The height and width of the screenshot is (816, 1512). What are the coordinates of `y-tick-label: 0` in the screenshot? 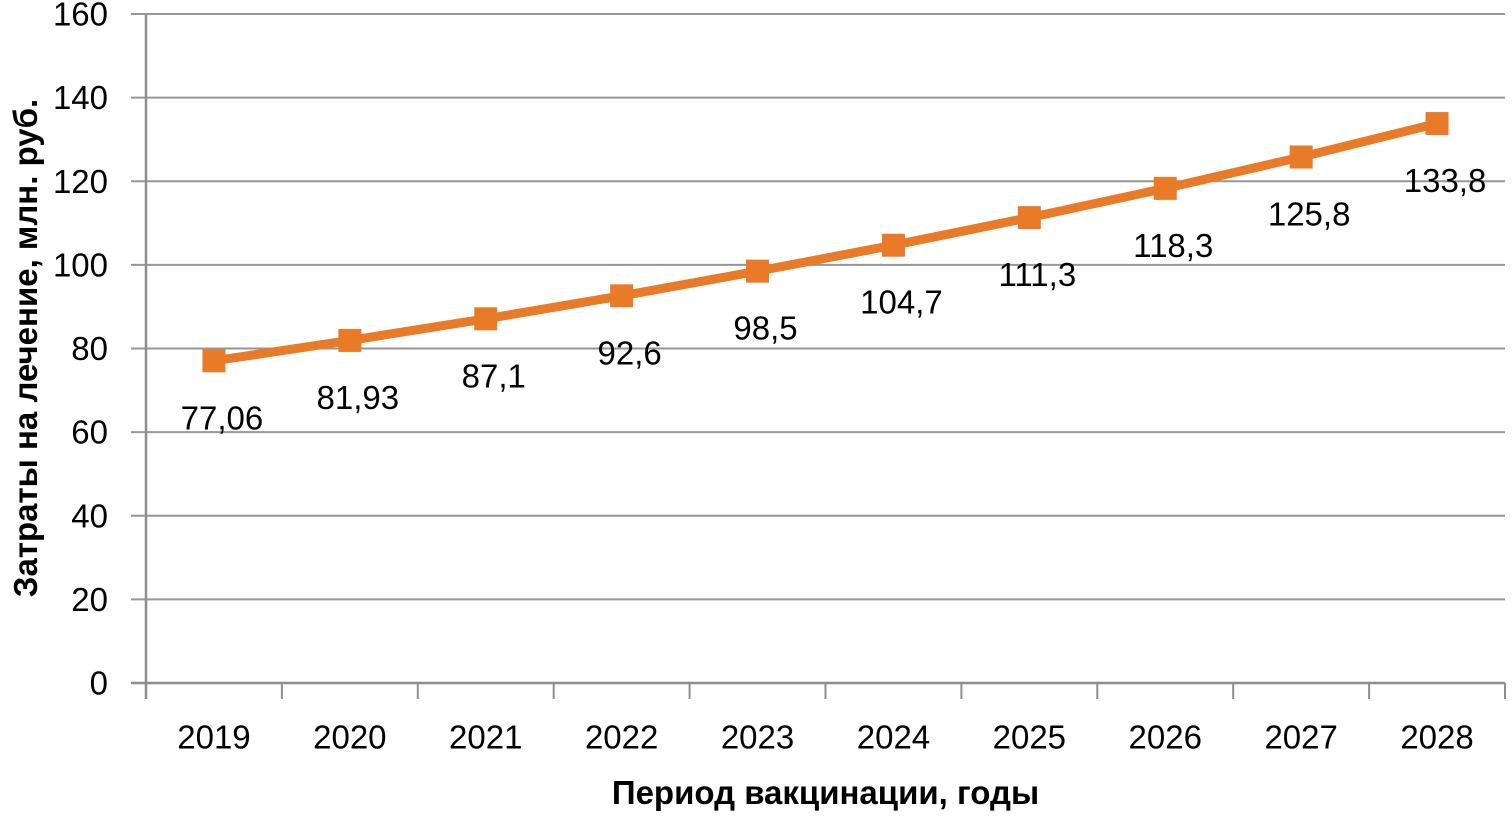 It's located at (99, 683).